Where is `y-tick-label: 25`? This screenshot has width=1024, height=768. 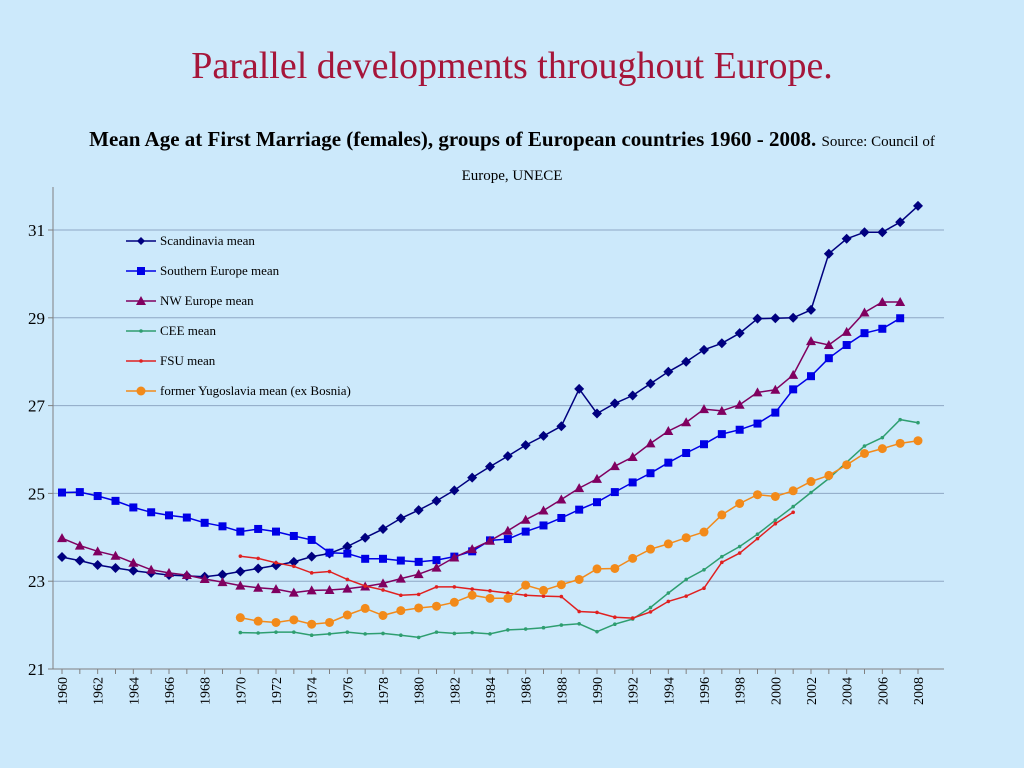 y-tick-label: 25 is located at coordinates (36, 493).